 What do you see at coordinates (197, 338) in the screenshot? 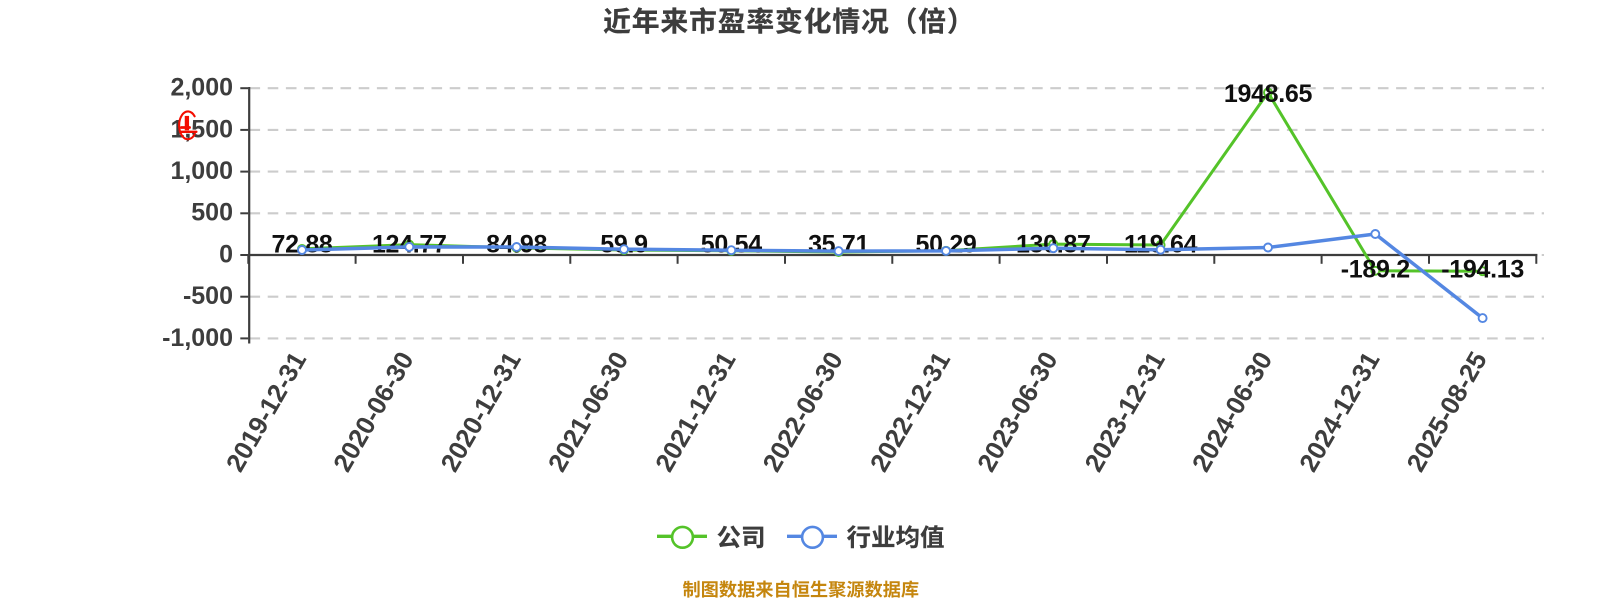
I see `svg-text: -1,000` at bounding box center [197, 338].